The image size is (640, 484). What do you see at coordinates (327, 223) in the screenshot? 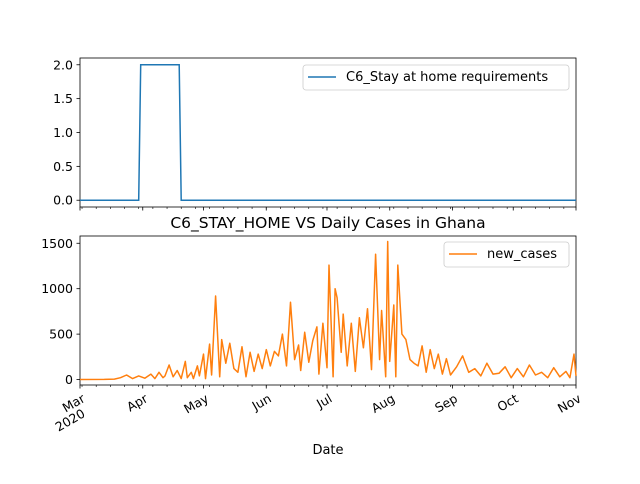
I see `bottom-chart-title: C6_STAY_HOME VS Daily Cases in Ghana` at bounding box center [327, 223].